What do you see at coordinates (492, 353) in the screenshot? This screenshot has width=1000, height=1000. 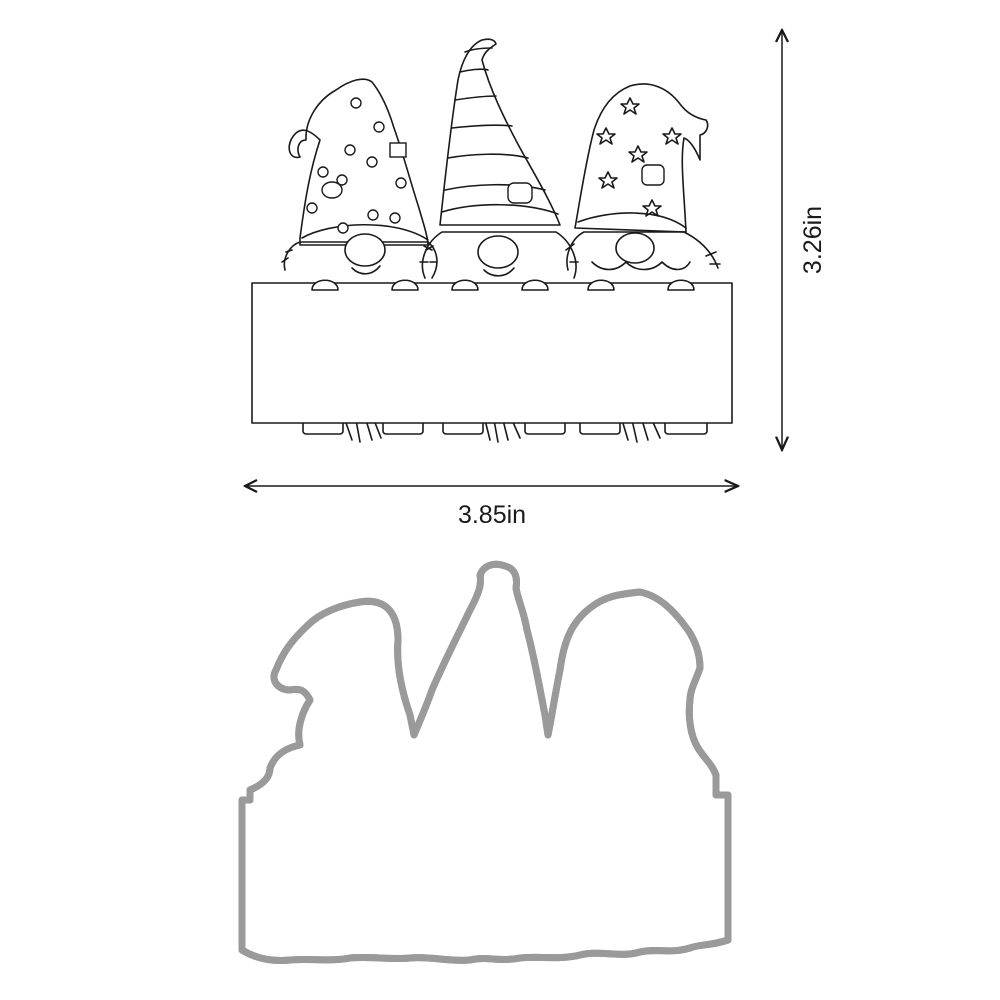 I see `blank-sign` at bounding box center [492, 353].